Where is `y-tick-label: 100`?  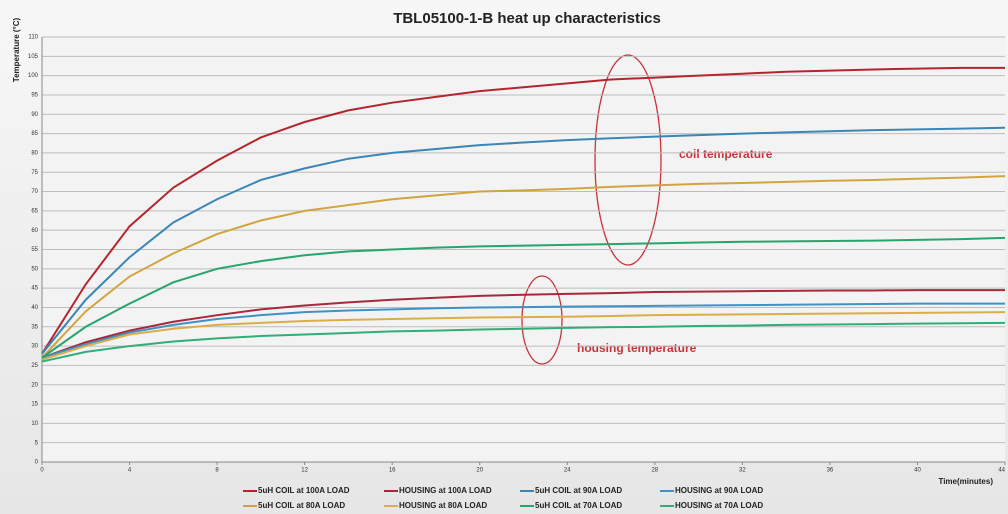
y-tick-label: 100 is located at coordinates (33, 76).